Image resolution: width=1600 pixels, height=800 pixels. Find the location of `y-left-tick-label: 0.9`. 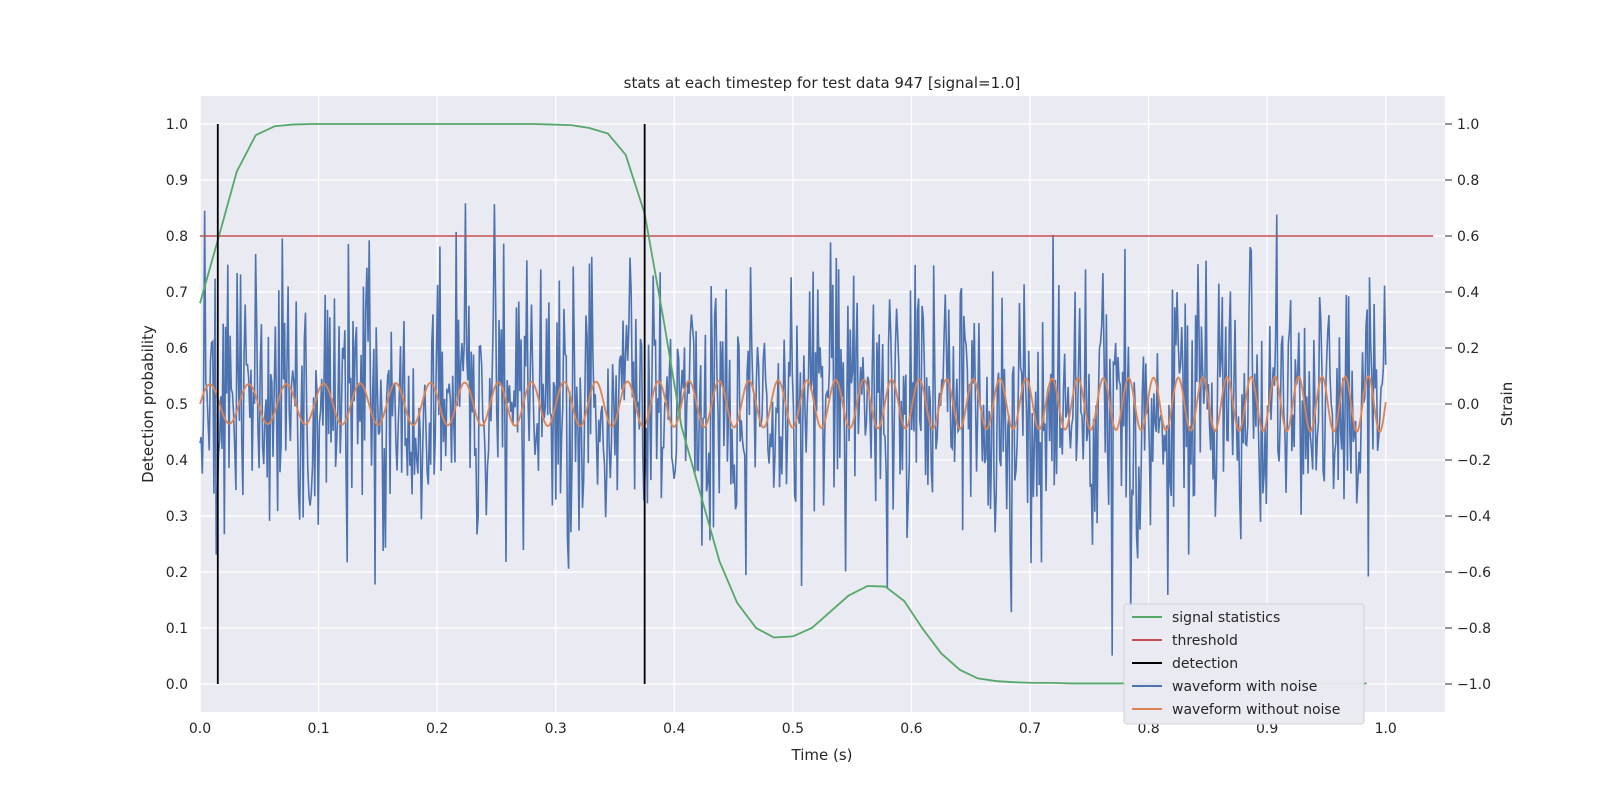

y-left-tick-label: 0.9 is located at coordinates (177, 181).